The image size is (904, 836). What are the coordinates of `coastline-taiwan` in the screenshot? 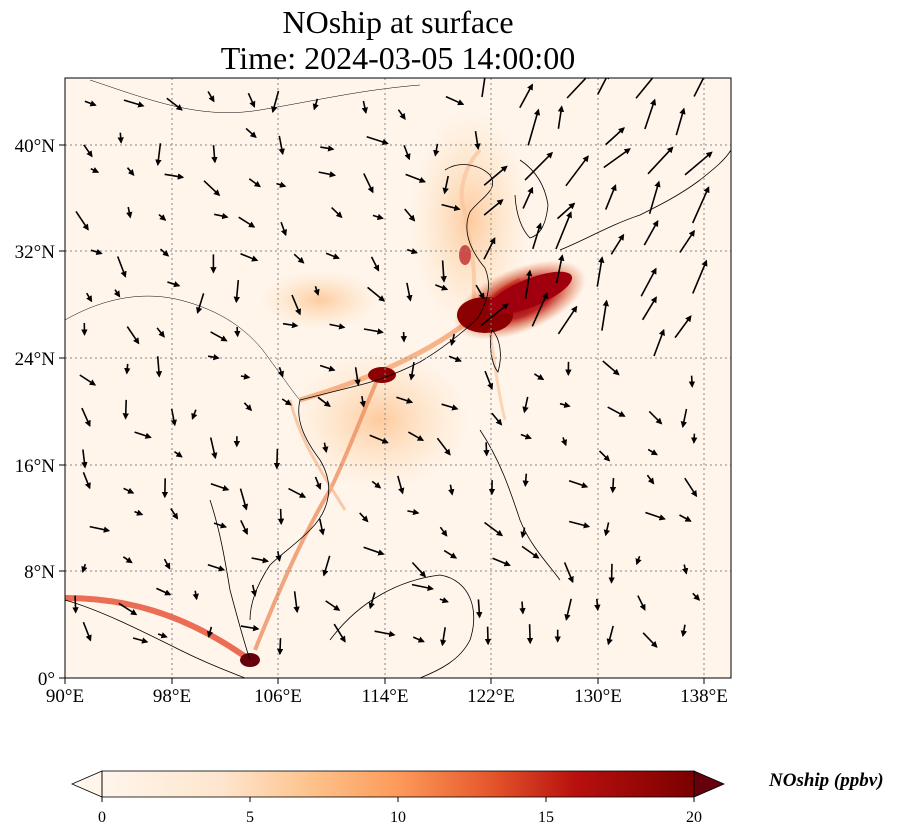 It's located at (495, 351).